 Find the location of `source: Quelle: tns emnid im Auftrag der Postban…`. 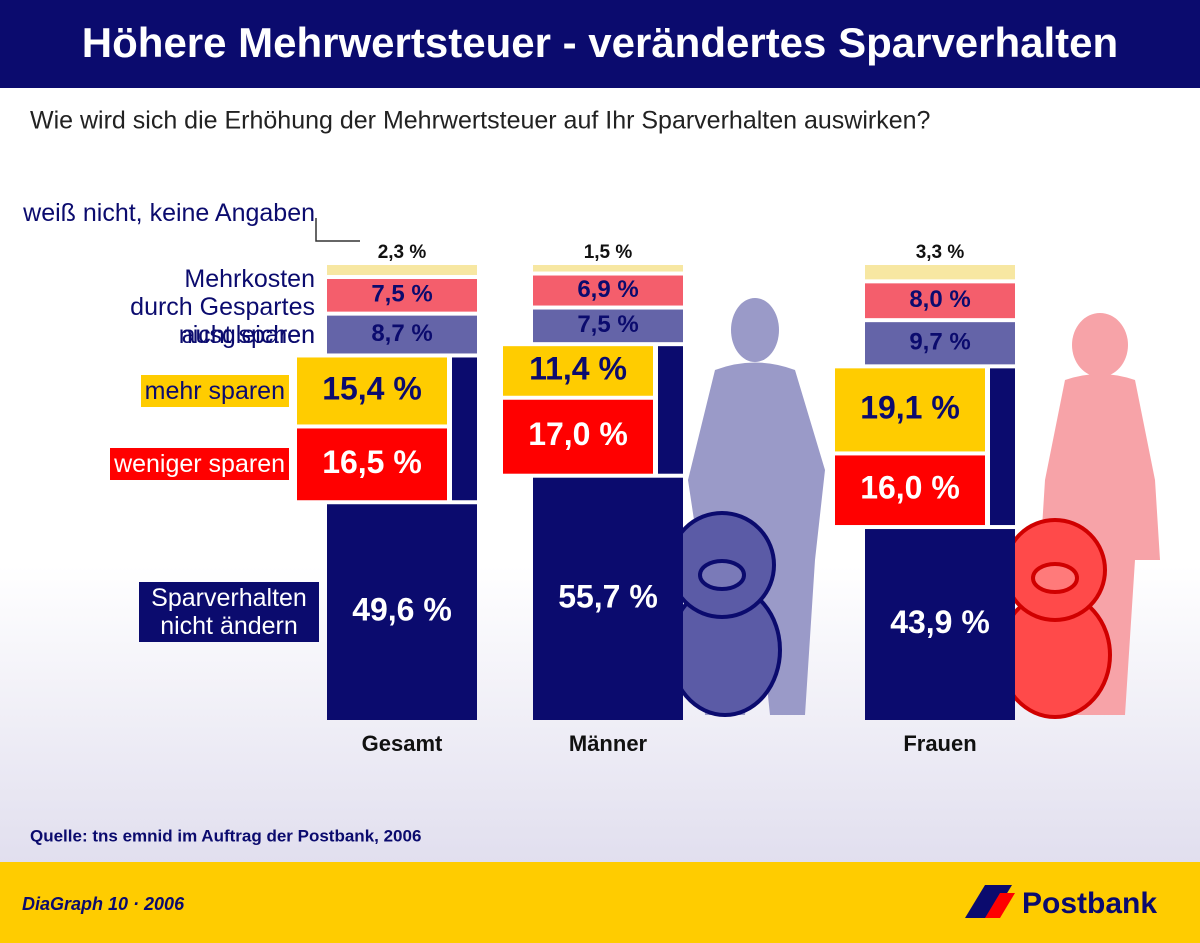

source: Quelle: tns emnid im Auftrag der Postban… is located at coordinates (225, 835).